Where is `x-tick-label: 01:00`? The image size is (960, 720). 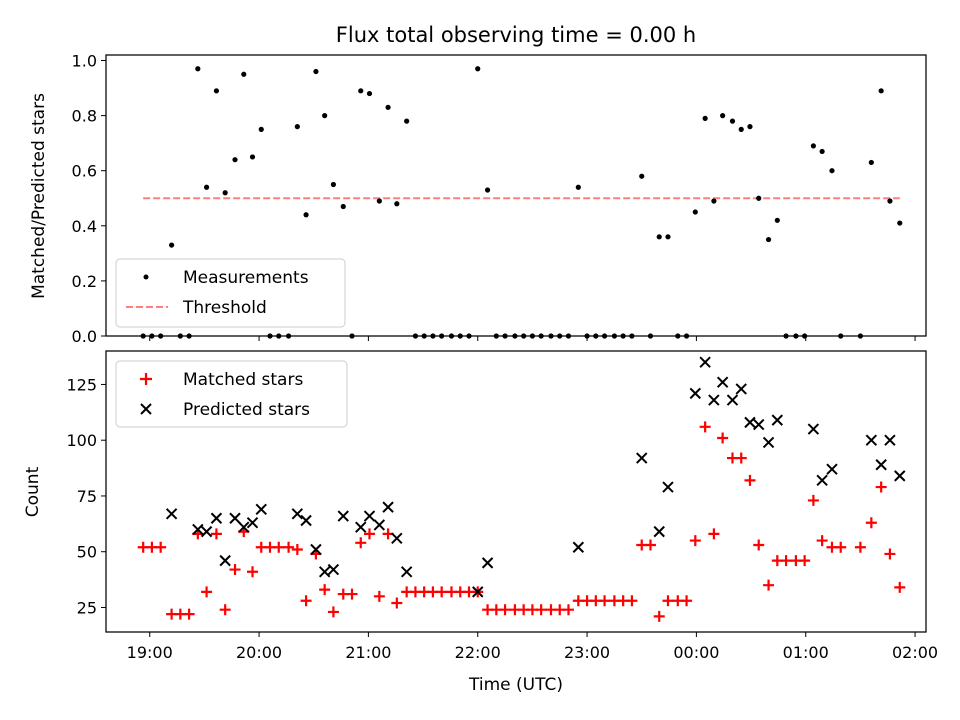
x-tick-label: 01:00 is located at coordinates (806, 652).